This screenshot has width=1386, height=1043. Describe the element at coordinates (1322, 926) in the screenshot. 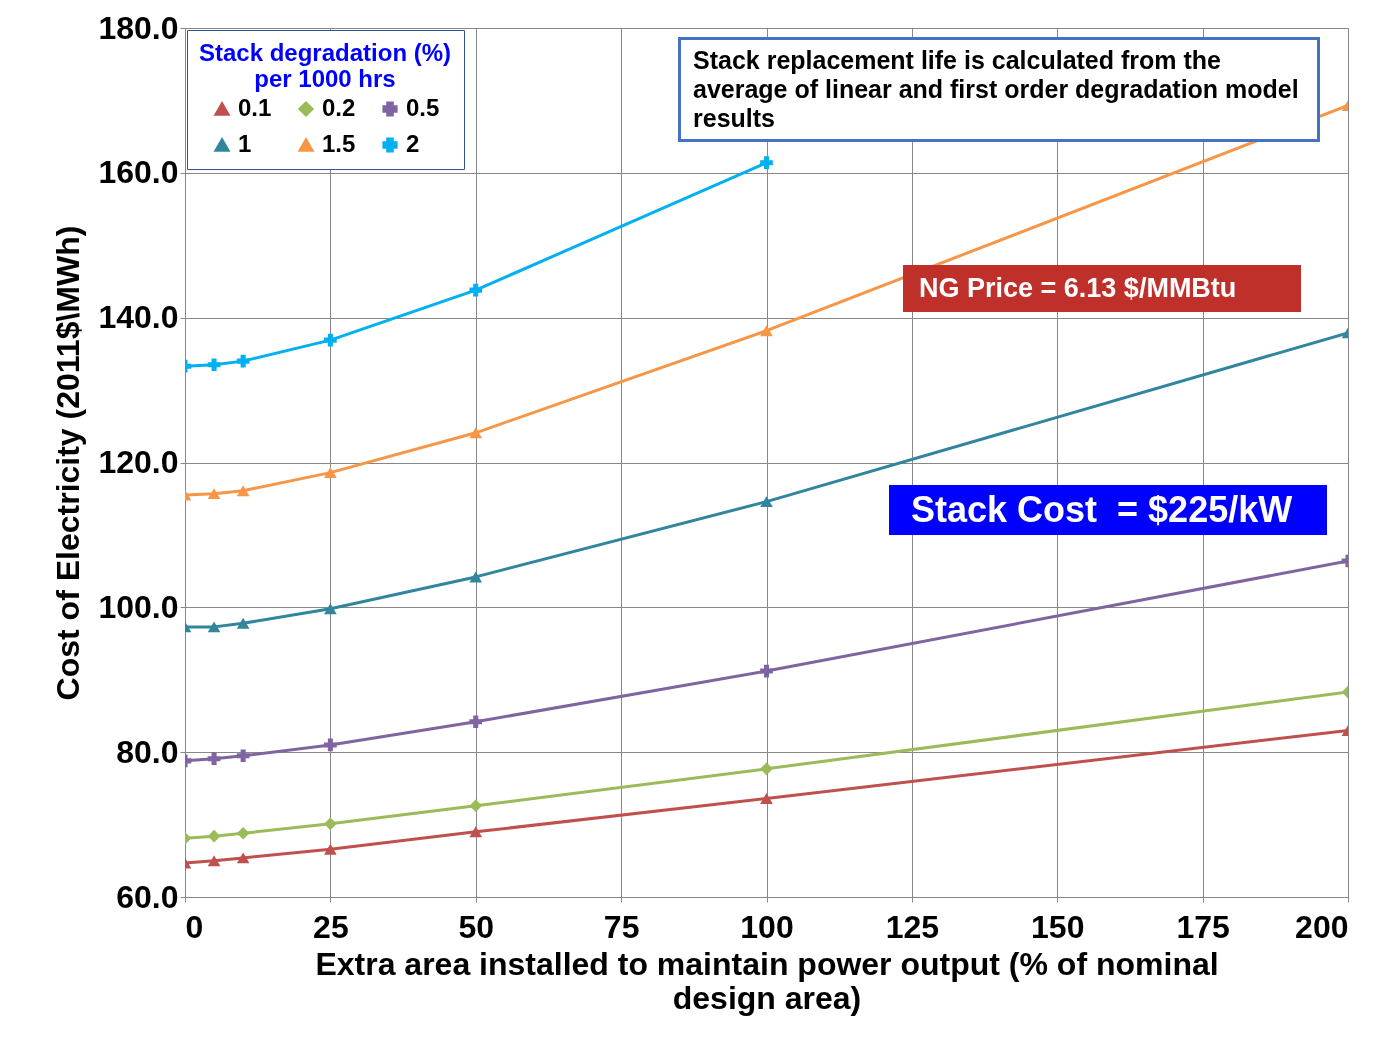

I see `x-tick-label: 200` at that location.